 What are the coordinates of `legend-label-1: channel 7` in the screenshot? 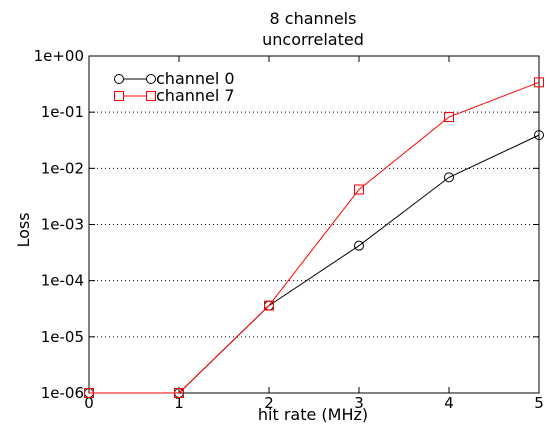 It's located at (195, 95).